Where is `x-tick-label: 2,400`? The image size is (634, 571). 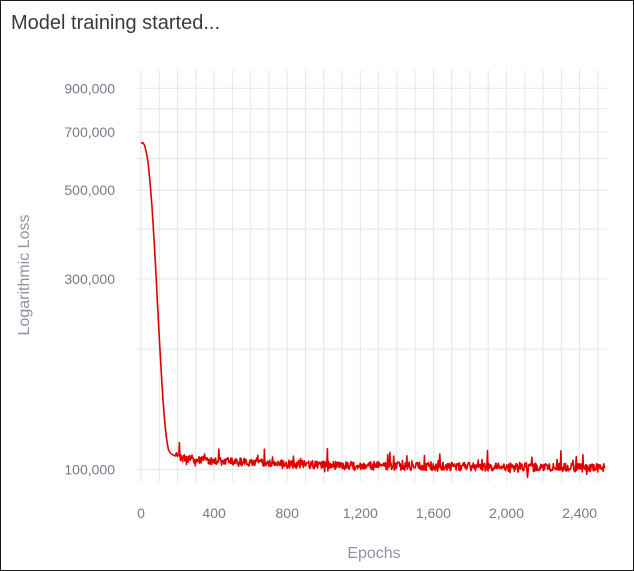 x-tick-label: 2,400 is located at coordinates (579, 513).